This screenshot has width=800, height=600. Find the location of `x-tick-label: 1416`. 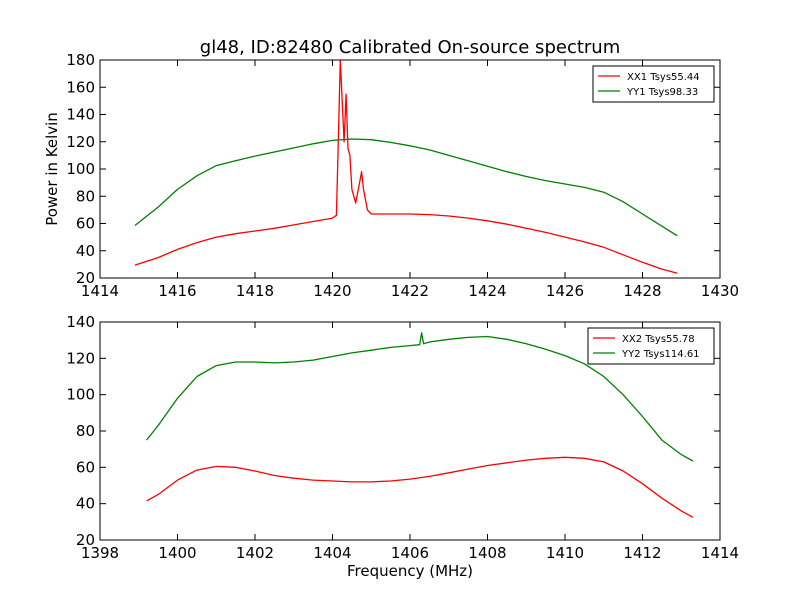

x-tick-label: 1416 is located at coordinates (177, 291).